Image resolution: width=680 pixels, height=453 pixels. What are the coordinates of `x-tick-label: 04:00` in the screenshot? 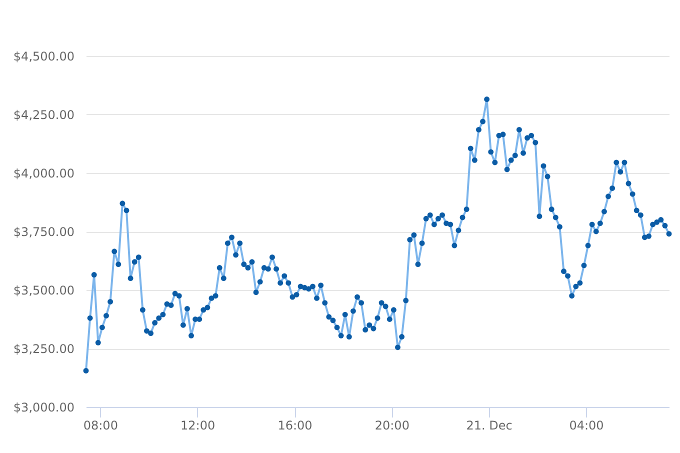 It's located at (586, 425).